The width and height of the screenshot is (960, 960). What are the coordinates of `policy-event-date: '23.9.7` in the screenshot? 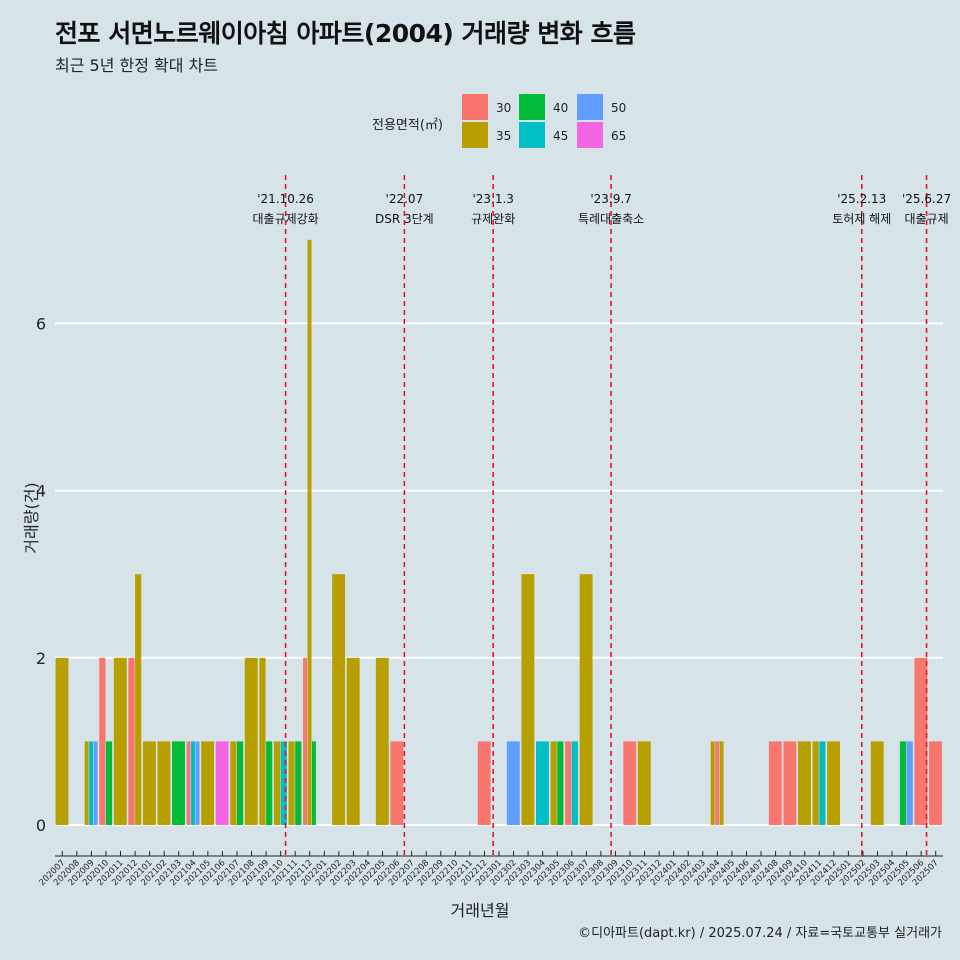 It's located at (610, 199).